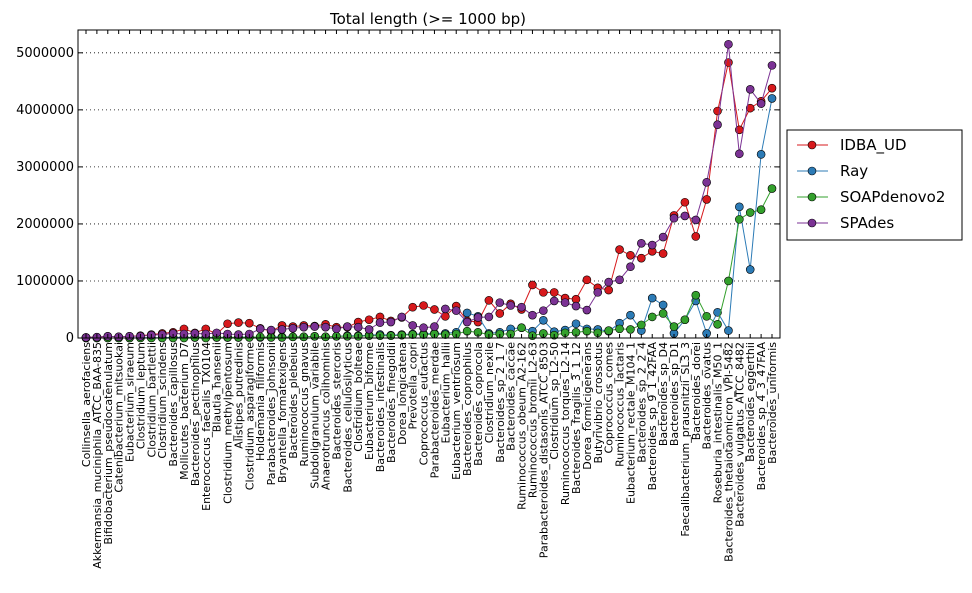  Describe the element at coordinates (630, 423) in the screenshot. I see `x-tick-label: Eubacterium_rectale_M104_1` at that location.